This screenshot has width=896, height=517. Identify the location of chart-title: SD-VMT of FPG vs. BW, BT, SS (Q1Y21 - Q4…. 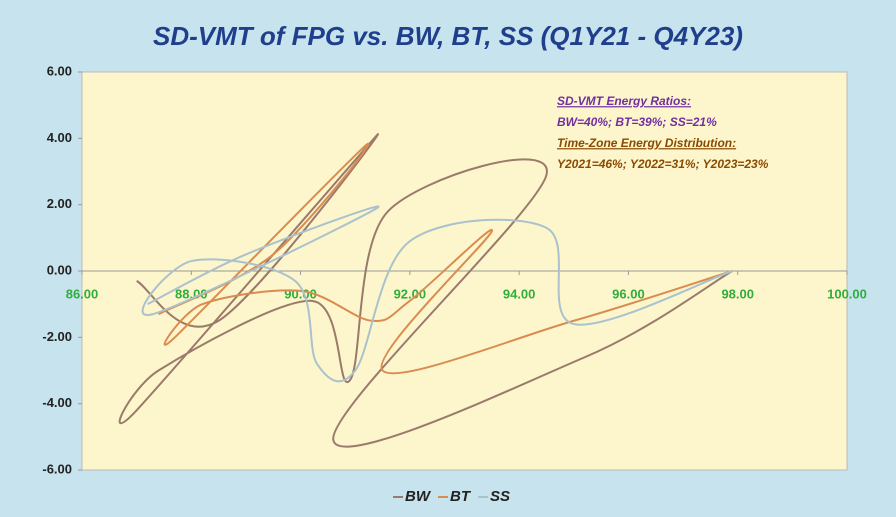
(448, 36).